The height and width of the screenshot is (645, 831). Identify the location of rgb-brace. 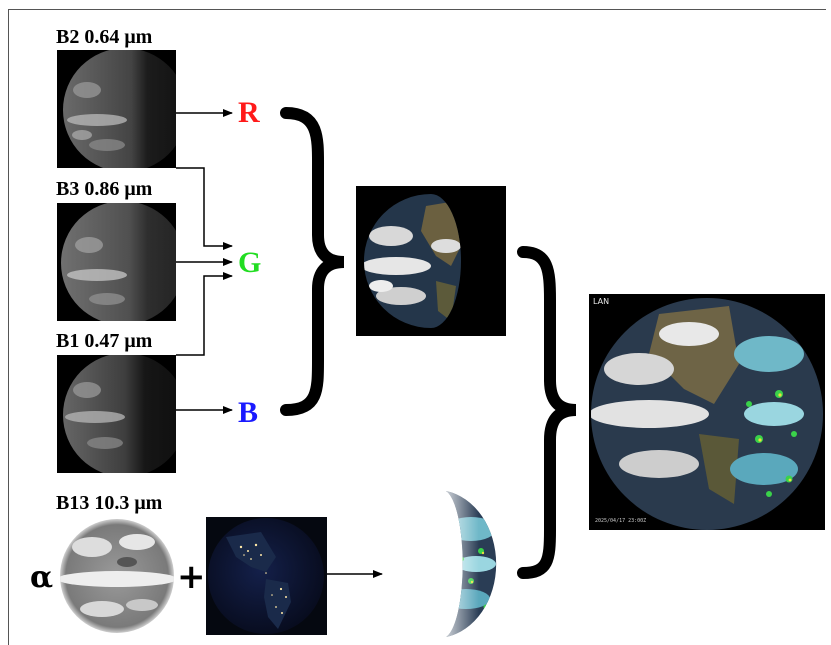
(312, 261).